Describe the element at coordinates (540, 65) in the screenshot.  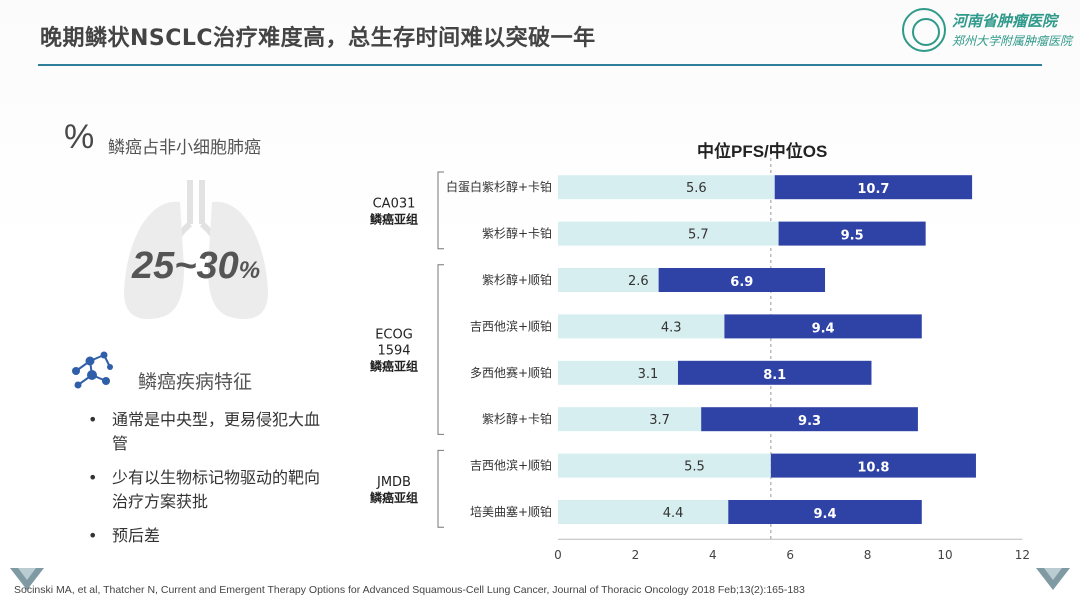
I see `title-divider` at that location.